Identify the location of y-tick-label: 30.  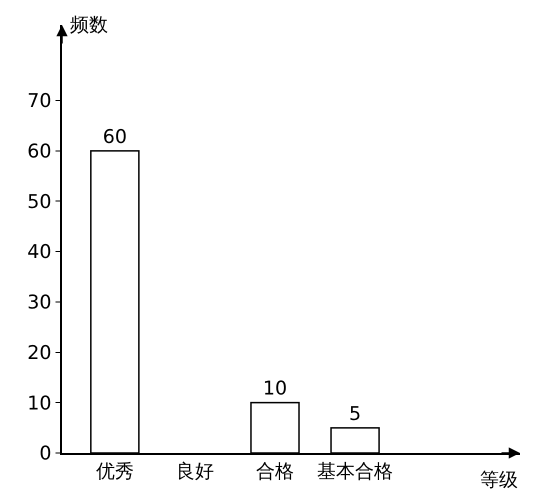
(39, 303).